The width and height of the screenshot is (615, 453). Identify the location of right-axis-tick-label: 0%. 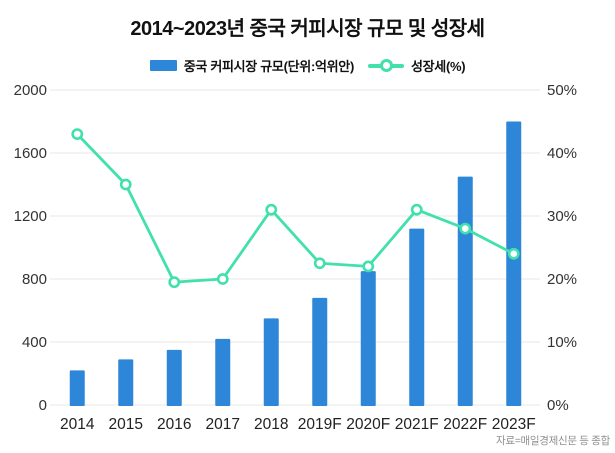
(558, 405).